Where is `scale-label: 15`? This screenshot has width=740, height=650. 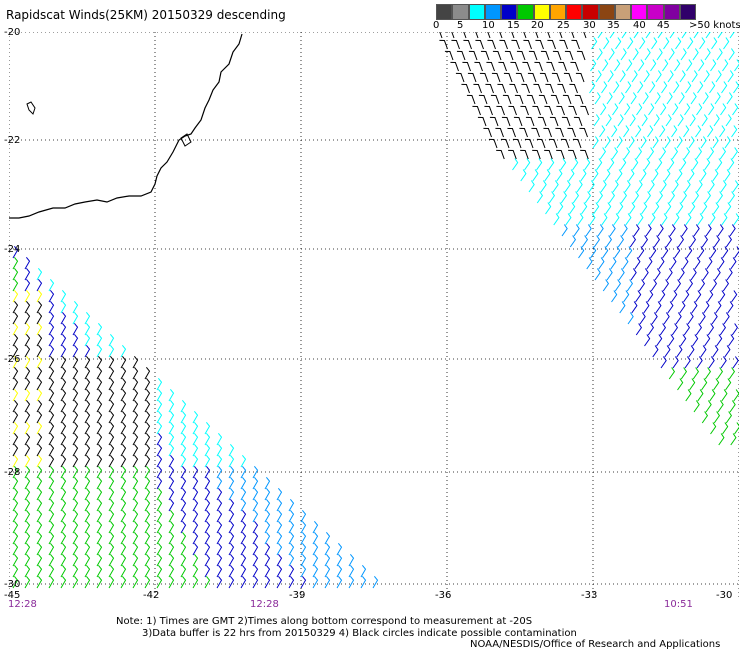 scale-label: 15 is located at coordinates (513, 25).